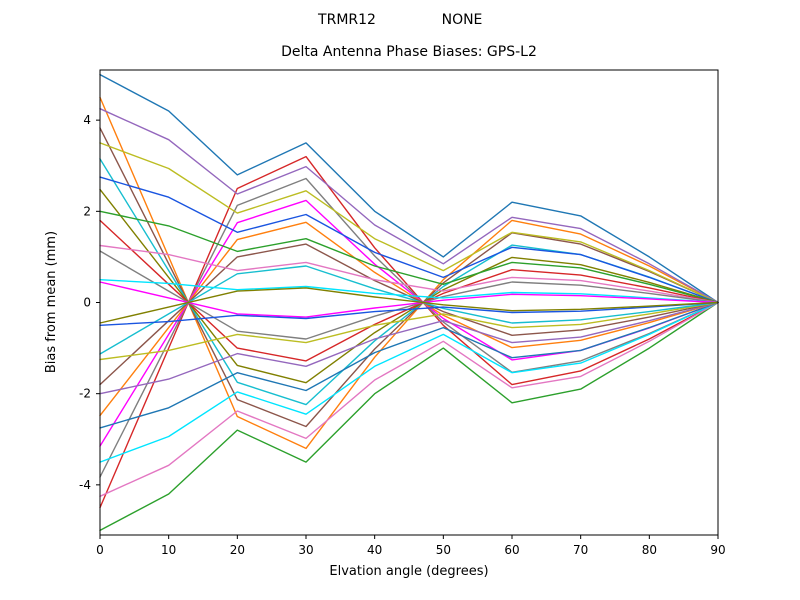  What do you see at coordinates (374, 550) in the screenshot?
I see `x-tick-label: 40` at bounding box center [374, 550].